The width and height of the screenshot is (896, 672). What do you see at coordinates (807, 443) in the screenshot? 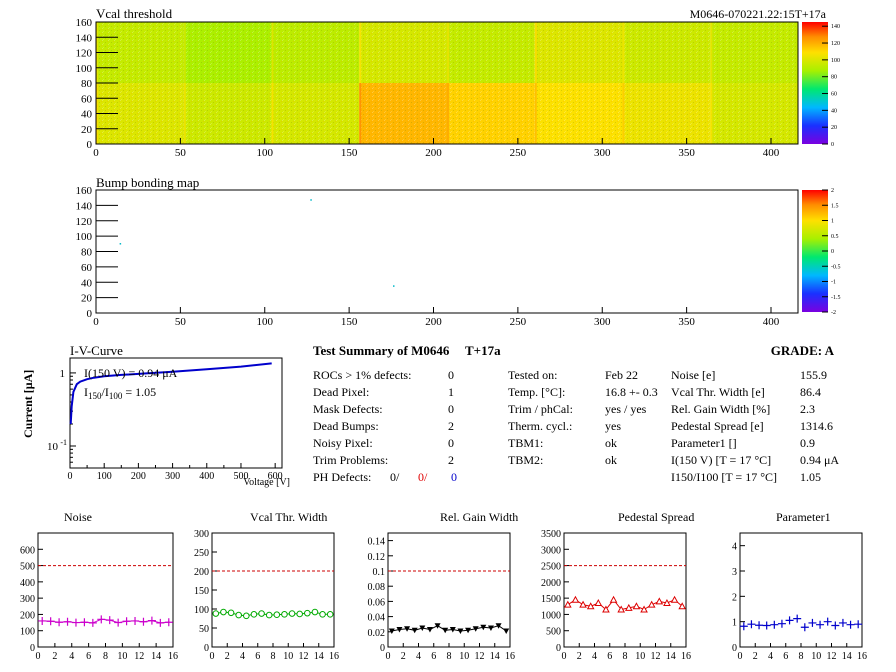
I see `param-value: 0.9` at bounding box center [807, 443].